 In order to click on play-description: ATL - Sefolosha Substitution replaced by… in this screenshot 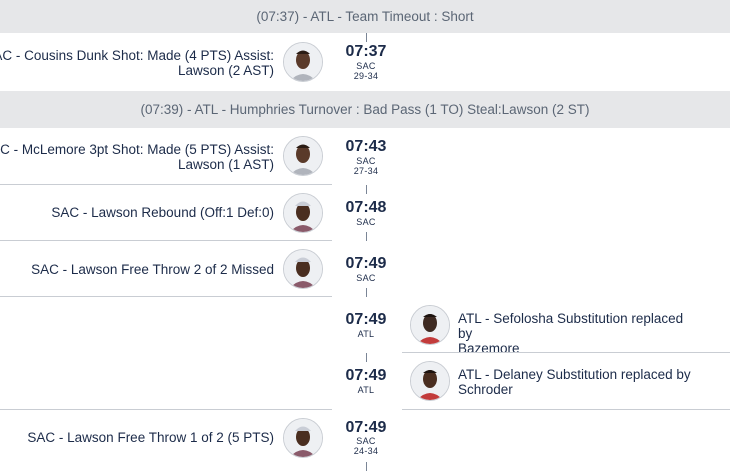, I will do `click(578, 333)`.